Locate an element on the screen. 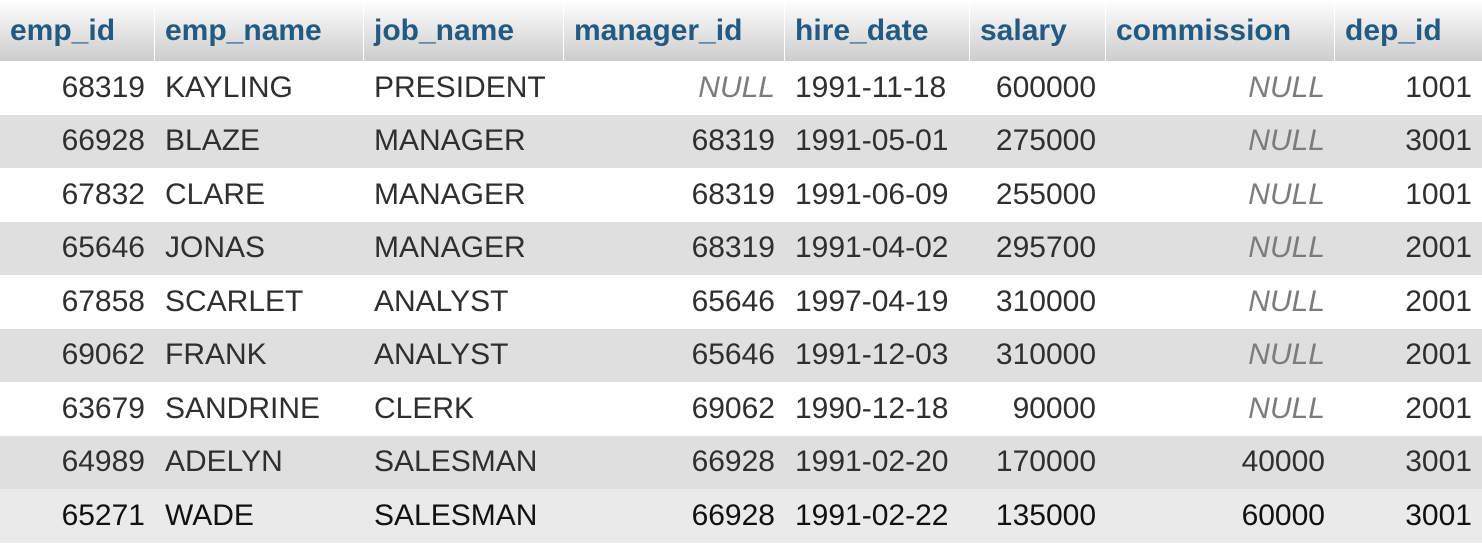 This screenshot has width=1482, height=547. cell-salary: 275000 is located at coordinates (1038, 141).